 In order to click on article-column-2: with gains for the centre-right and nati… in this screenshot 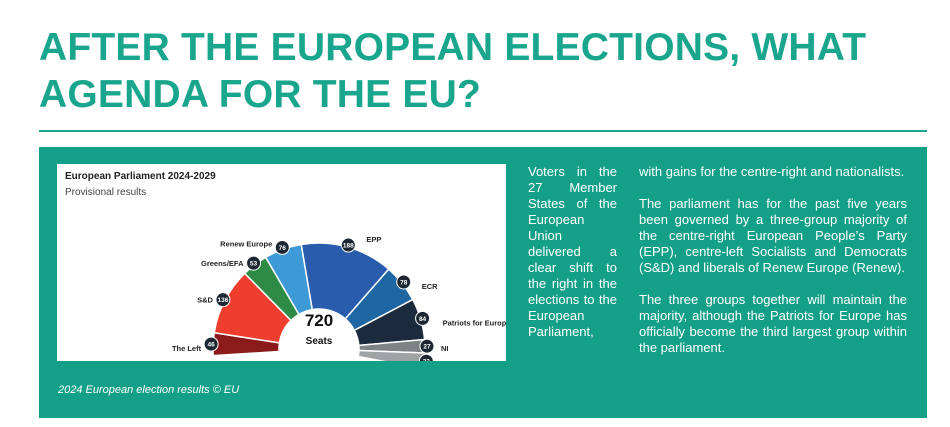, I will do `click(773, 268)`.